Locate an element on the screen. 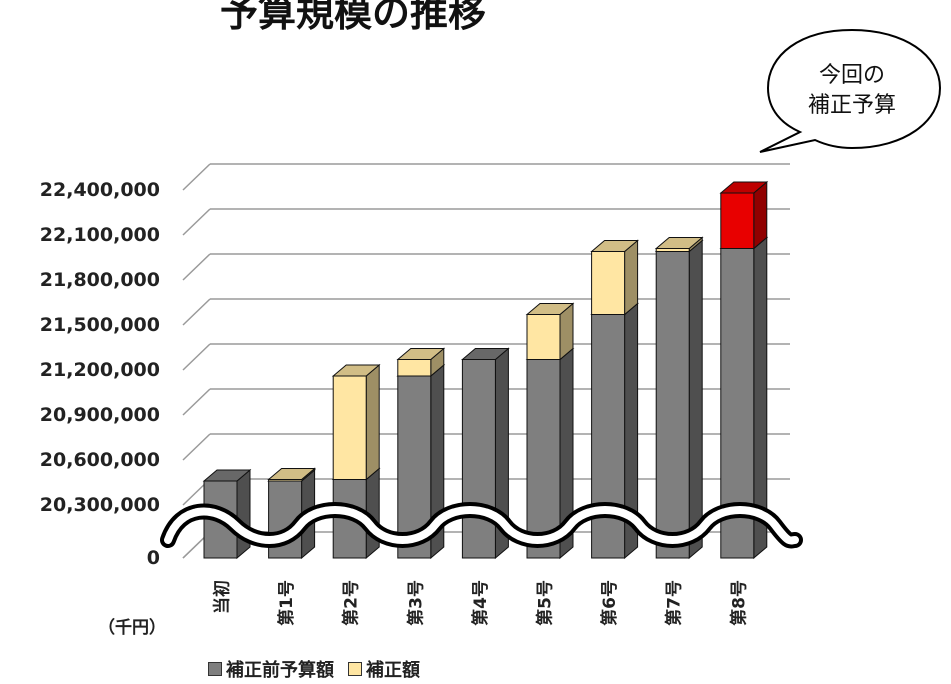  x-tick-label: 第5号 is located at coordinates (545, 603).